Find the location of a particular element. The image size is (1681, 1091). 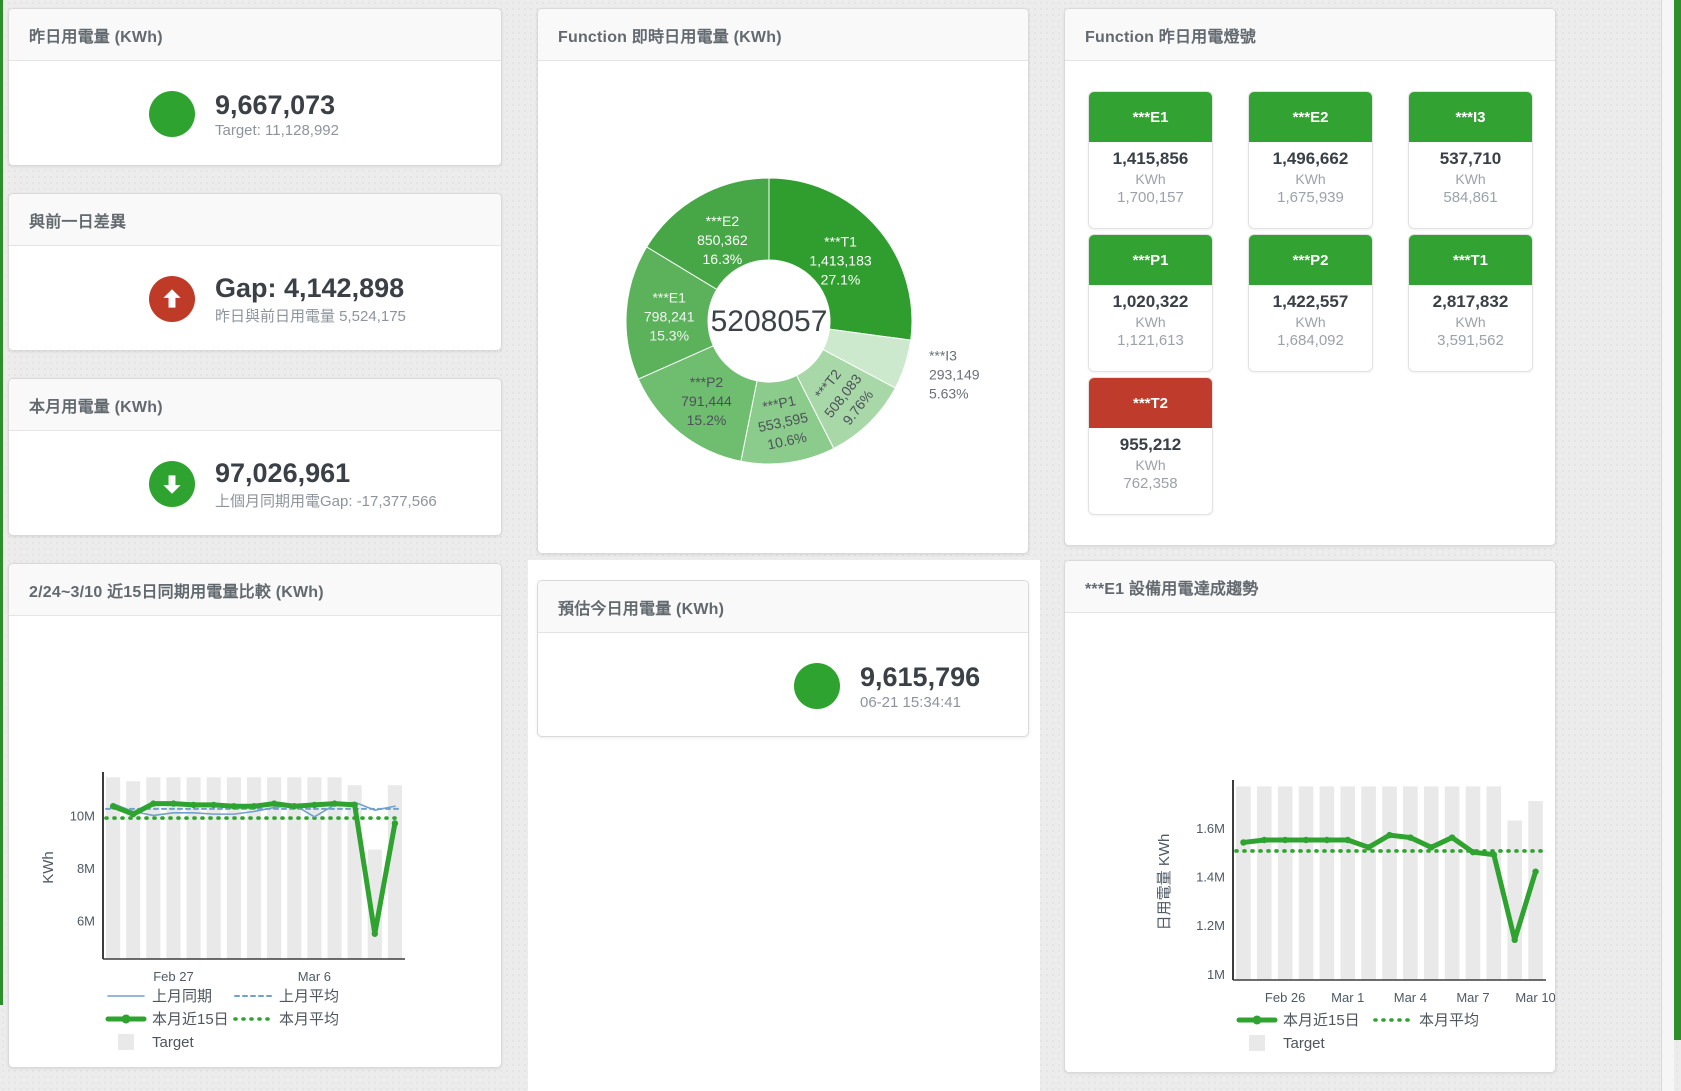

pie-slice-I3: ***I3 293,149 5.63% is located at coordinates (901, 364).